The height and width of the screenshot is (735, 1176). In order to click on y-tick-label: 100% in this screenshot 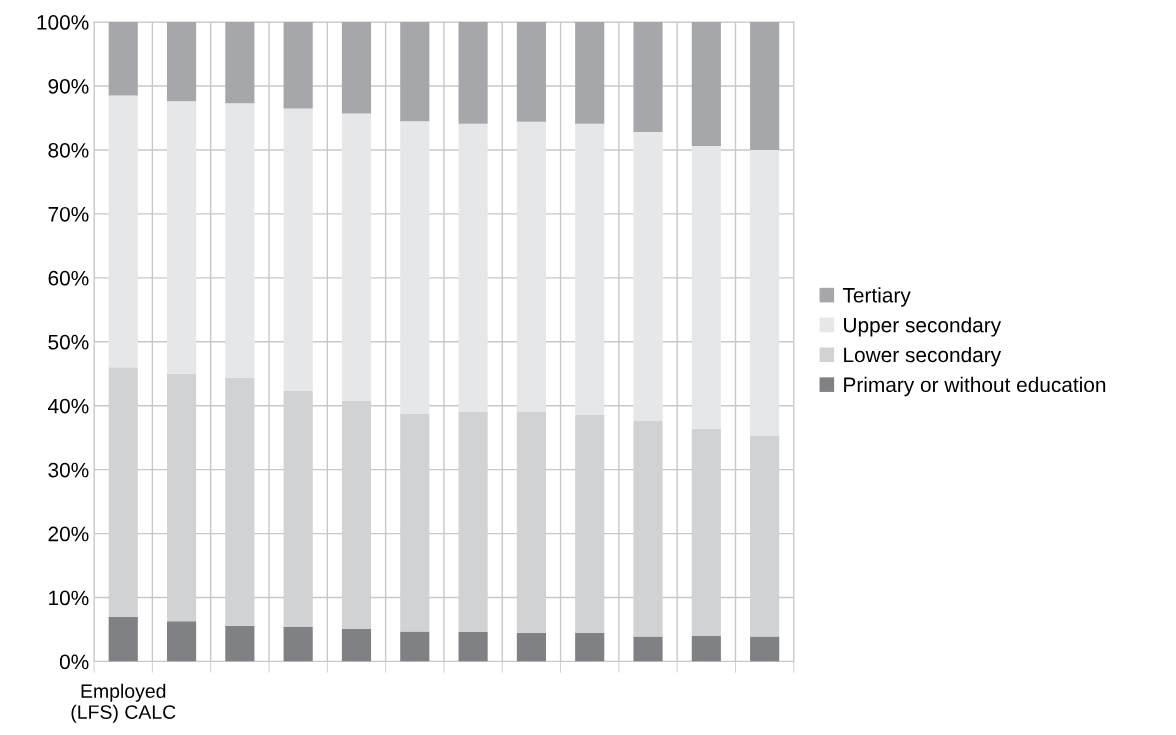, I will do `click(63, 22)`.